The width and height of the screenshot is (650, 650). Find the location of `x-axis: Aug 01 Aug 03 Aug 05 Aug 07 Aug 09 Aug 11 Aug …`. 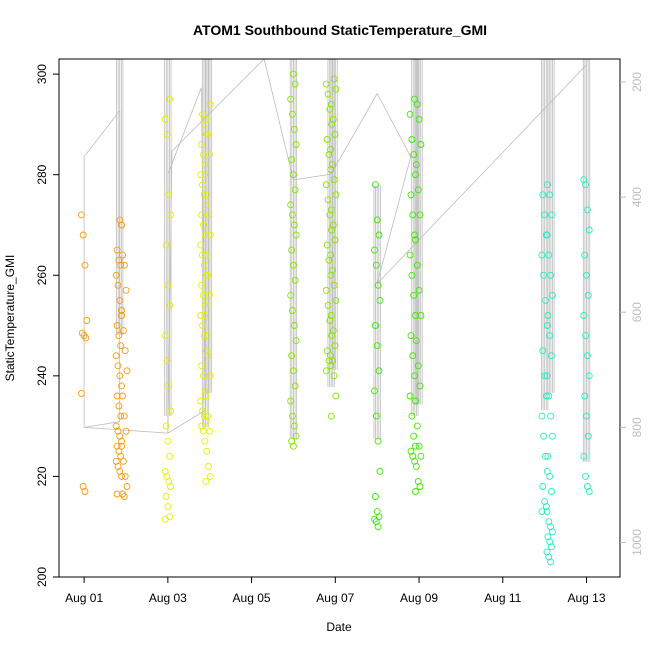

x-axis: Aug 01 Aug 03 Aug 05 Aug 07 Aug 09 Aug 11 Aug … is located at coordinates (335, 591).